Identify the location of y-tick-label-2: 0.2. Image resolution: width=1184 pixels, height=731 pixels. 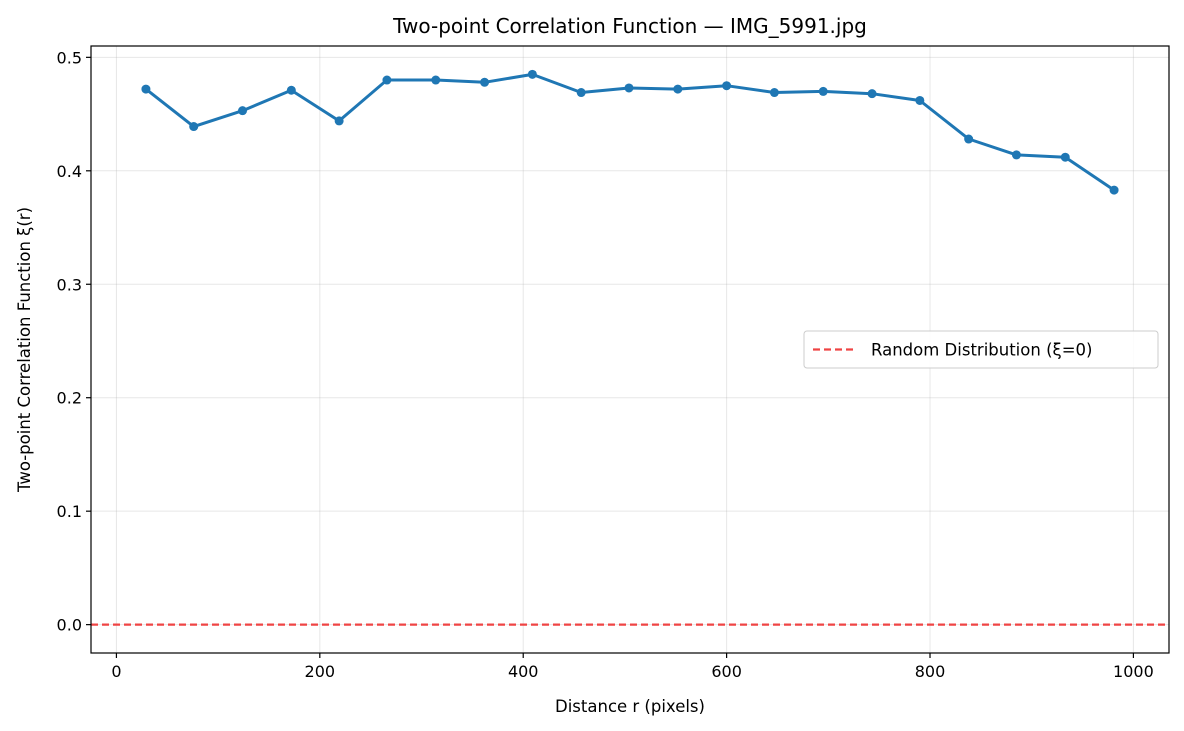
(69, 398).